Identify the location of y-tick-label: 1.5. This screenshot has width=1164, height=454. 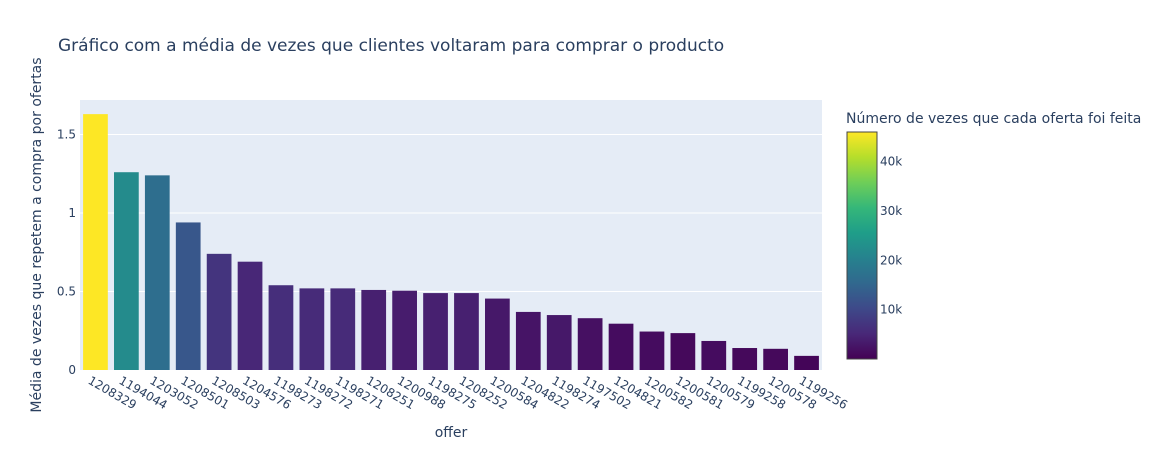
(66, 135).